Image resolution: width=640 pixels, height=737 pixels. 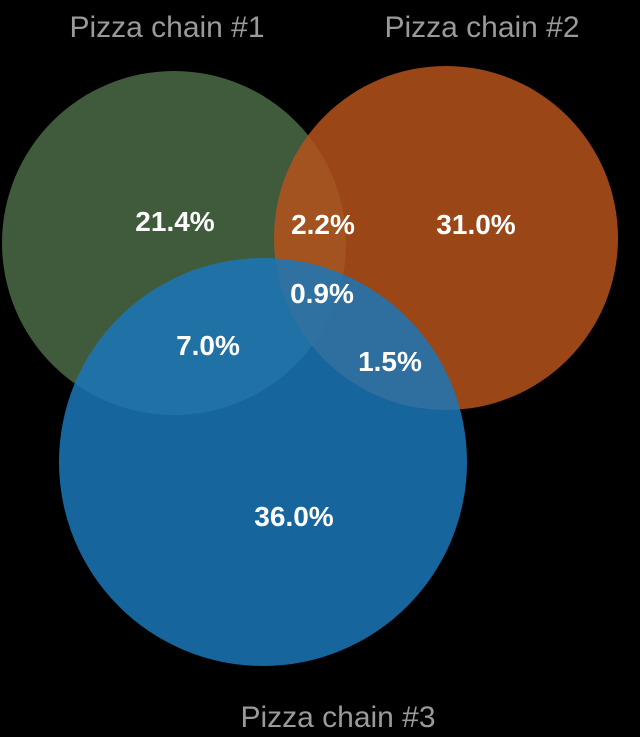 What do you see at coordinates (322, 293) in the screenshot?
I see `region-label-all-three: 0.9%` at bounding box center [322, 293].